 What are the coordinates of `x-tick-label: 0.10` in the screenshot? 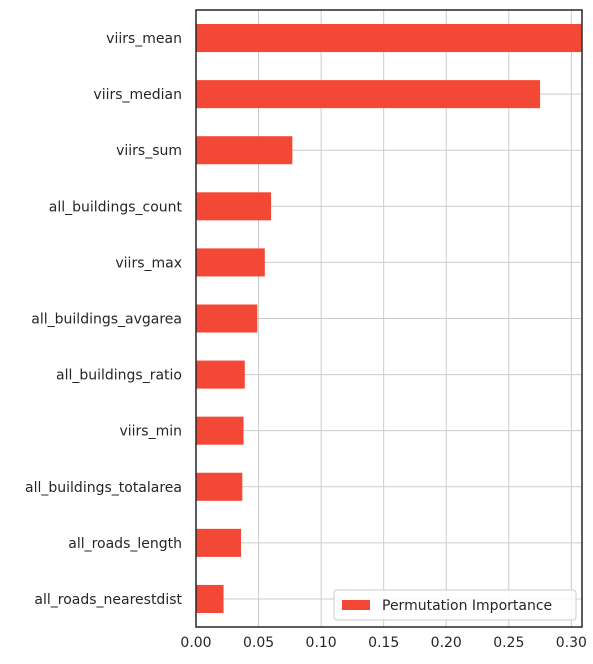 It's located at (321, 643).